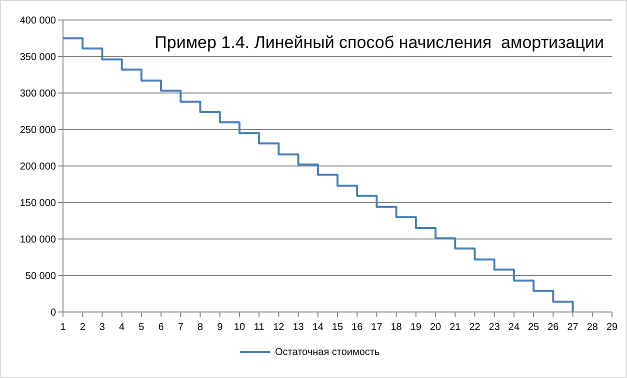  Describe the element at coordinates (298, 327) in the screenshot. I see `x-tick-label: 13` at that location.